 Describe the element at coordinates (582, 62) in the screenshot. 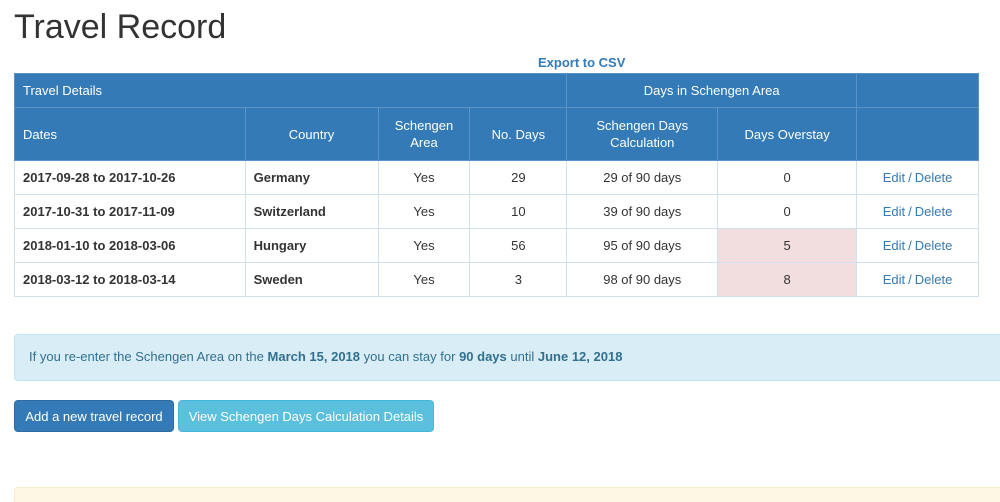

I see `export-csv-link: Export to CSV` at that location.